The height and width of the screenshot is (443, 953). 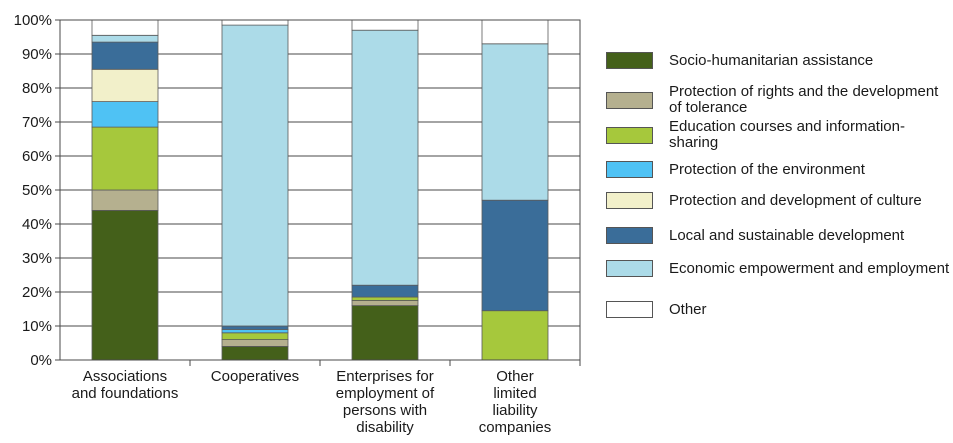 I want to click on legend-label: Local and sustainable development, so click(x=787, y=235).